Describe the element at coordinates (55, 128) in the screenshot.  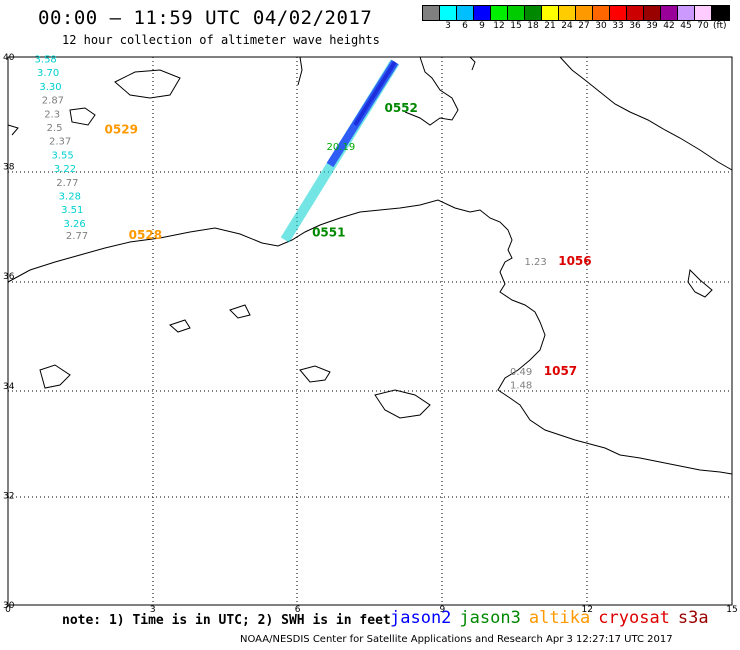
I see `wave-height-label: 2.5` at that location.